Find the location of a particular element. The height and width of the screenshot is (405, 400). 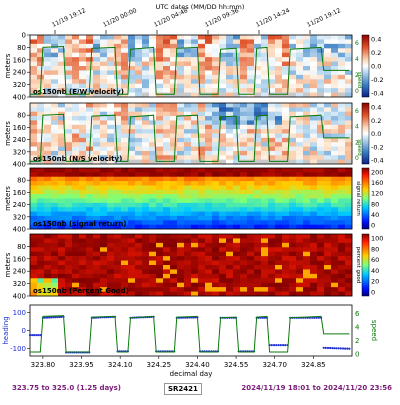

panel-frame is located at coordinates (191, 265).